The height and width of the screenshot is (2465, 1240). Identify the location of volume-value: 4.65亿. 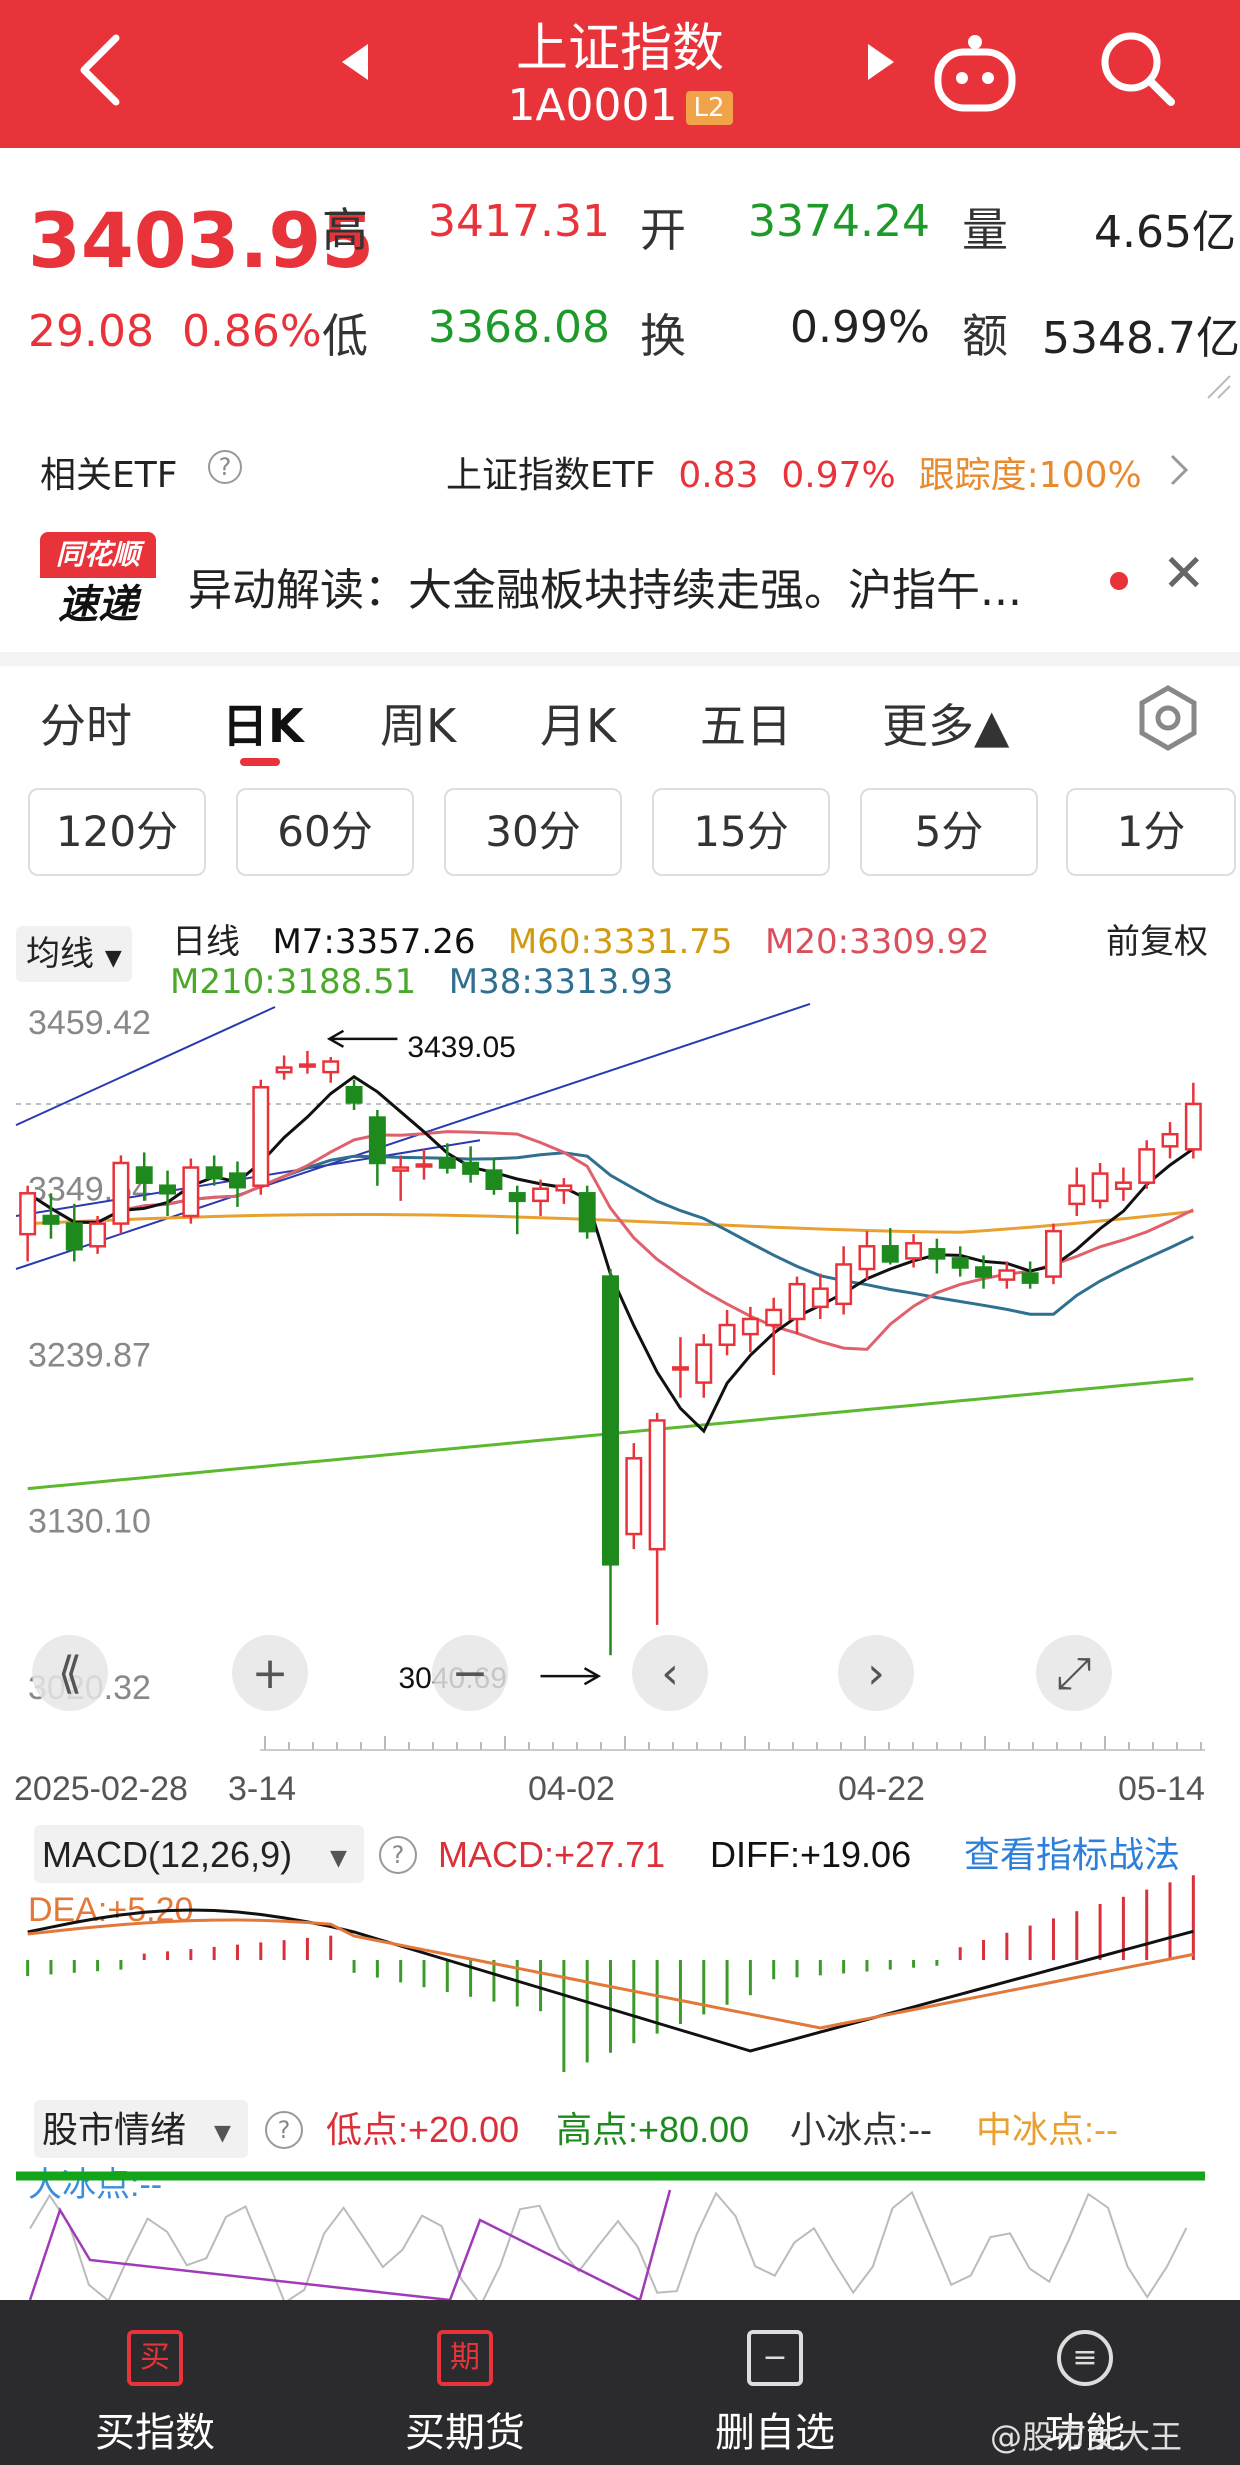
(1165, 232).